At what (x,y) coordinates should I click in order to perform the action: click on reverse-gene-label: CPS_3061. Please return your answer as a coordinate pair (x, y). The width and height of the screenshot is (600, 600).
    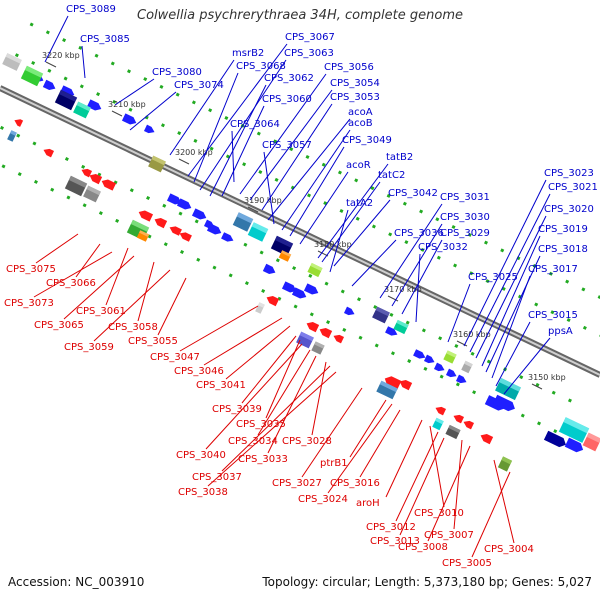
    Looking at the image, I should click on (101, 311).